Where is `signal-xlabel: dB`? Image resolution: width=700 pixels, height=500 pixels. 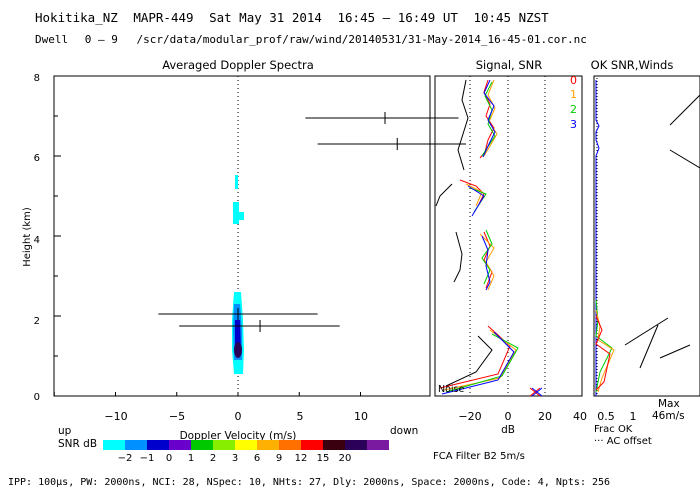 signal-xlabel: dB is located at coordinates (508, 430).